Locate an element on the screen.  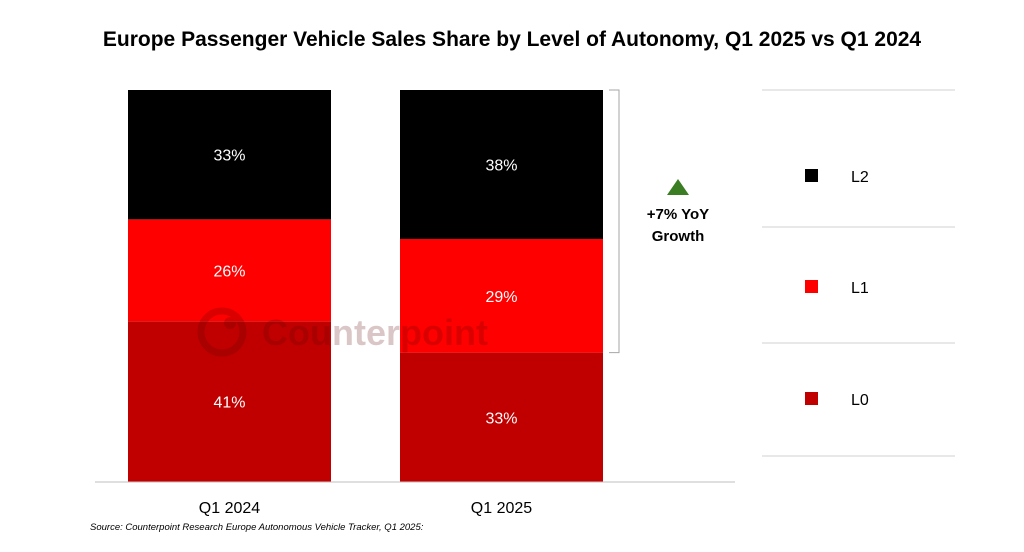
data-label-l2-q1-2024: 33% is located at coordinates (229, 156).